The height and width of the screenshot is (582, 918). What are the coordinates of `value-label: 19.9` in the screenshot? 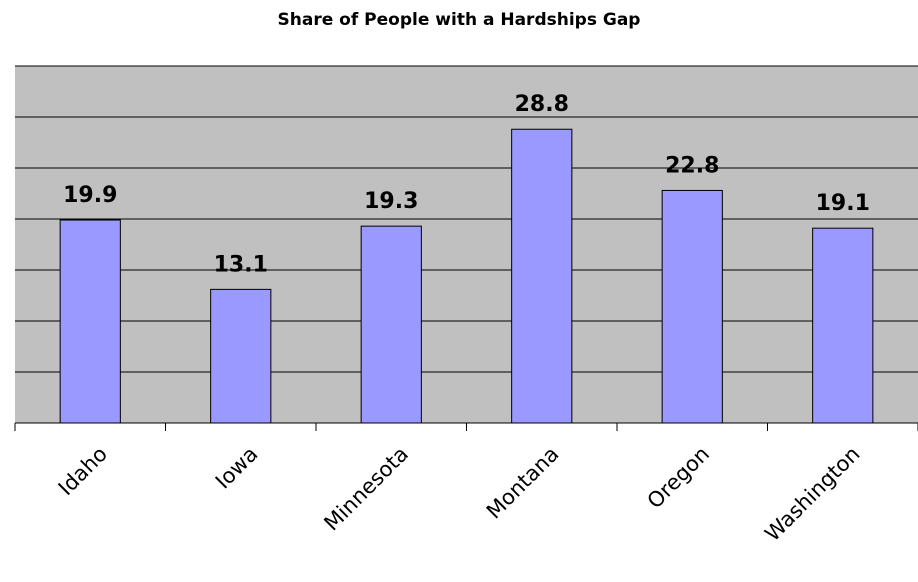 It's located at (90, 195).